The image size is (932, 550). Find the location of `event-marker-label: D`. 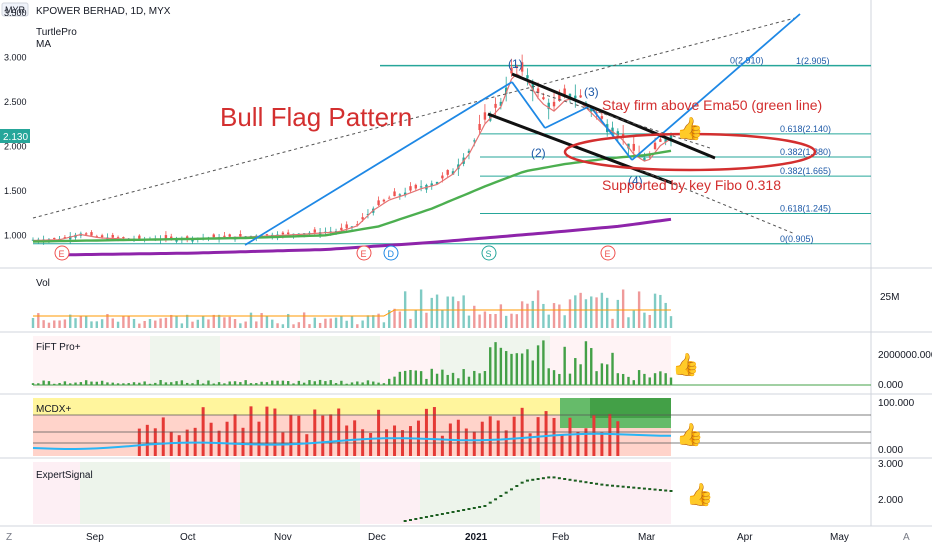

event-marker-label: D is located at coordinates (391, 254).